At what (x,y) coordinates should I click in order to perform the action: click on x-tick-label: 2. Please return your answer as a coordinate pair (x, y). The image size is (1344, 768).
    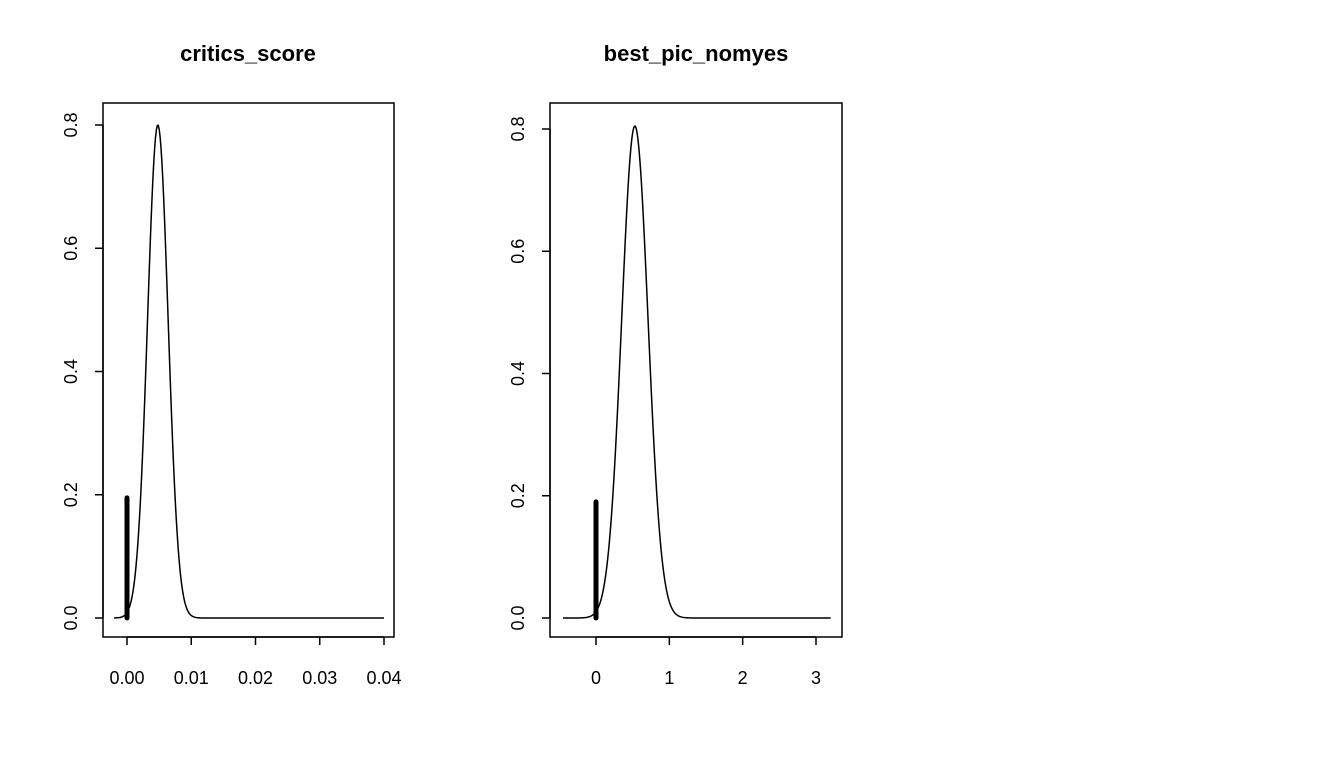
    Looking at the image, I should click on (743, 678).